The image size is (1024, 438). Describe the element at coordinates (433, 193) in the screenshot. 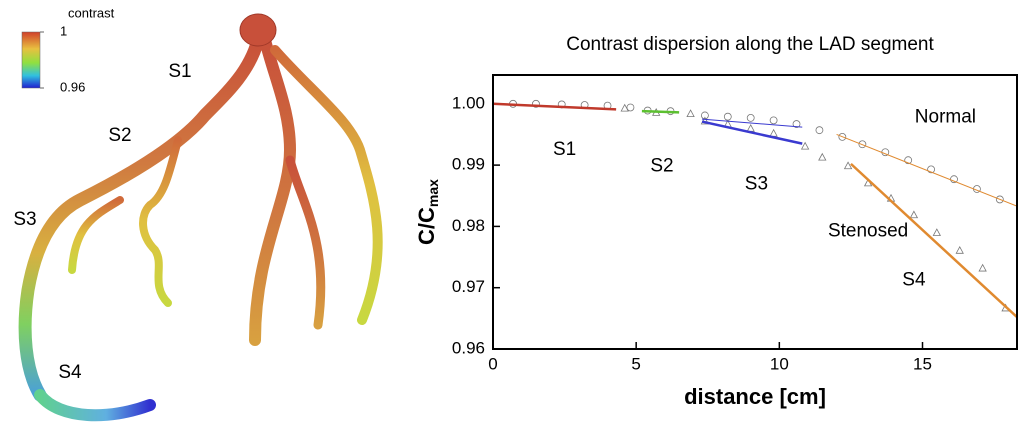

I see `y-axis-label-sub: max` at that location.